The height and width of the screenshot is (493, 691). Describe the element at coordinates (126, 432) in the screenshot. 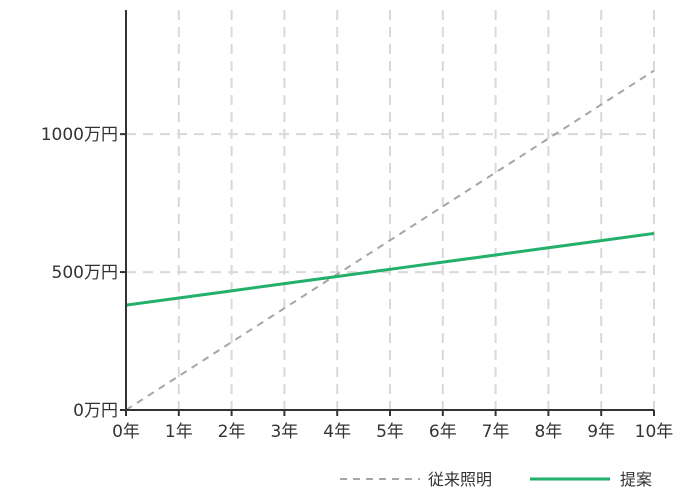

I see `x-tick-label: 0年` at that location.